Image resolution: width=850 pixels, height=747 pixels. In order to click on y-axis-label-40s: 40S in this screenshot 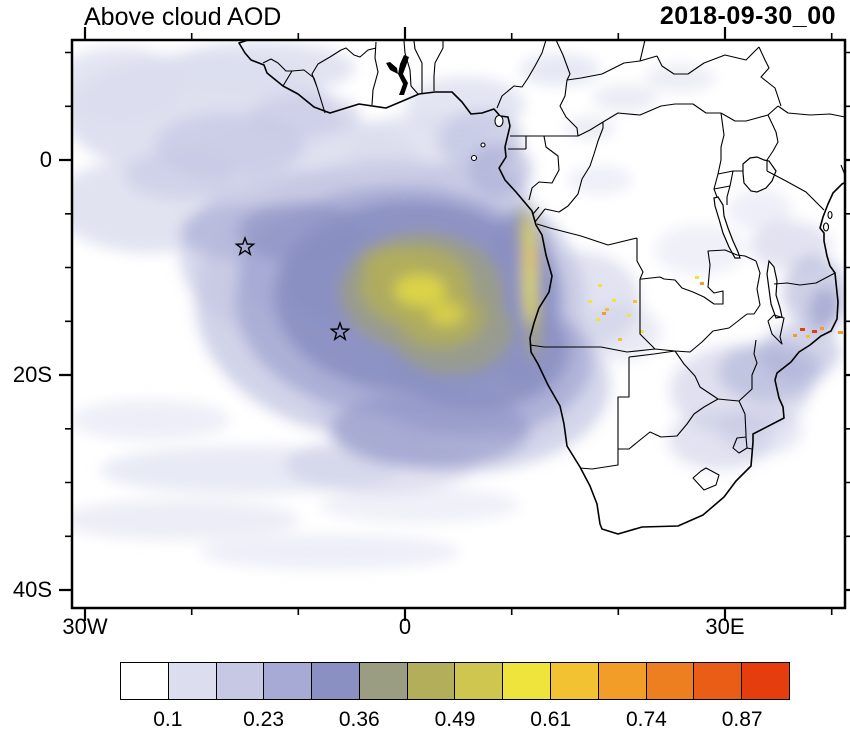, I will do `click(32, 589)`.